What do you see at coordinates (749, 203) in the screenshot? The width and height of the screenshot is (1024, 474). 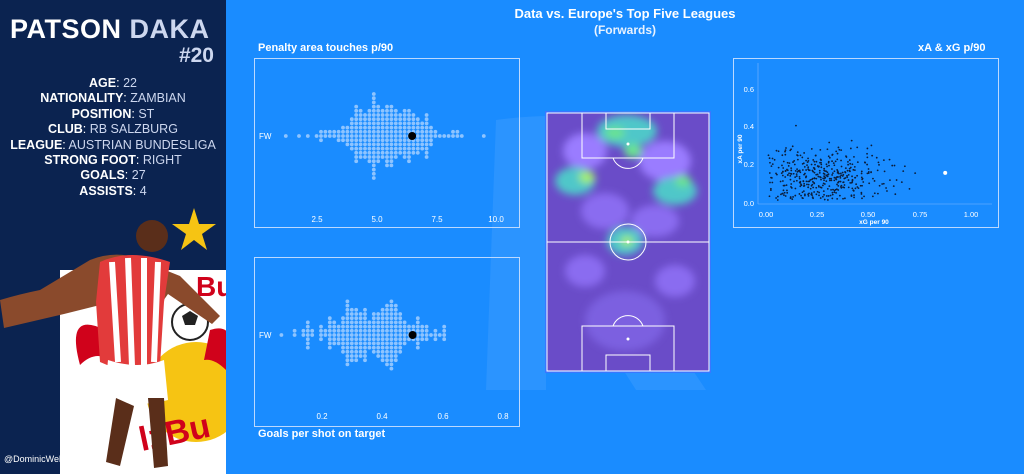 I see `xaxg-ytick-1: 0.0` at bounding box center [749, 203].